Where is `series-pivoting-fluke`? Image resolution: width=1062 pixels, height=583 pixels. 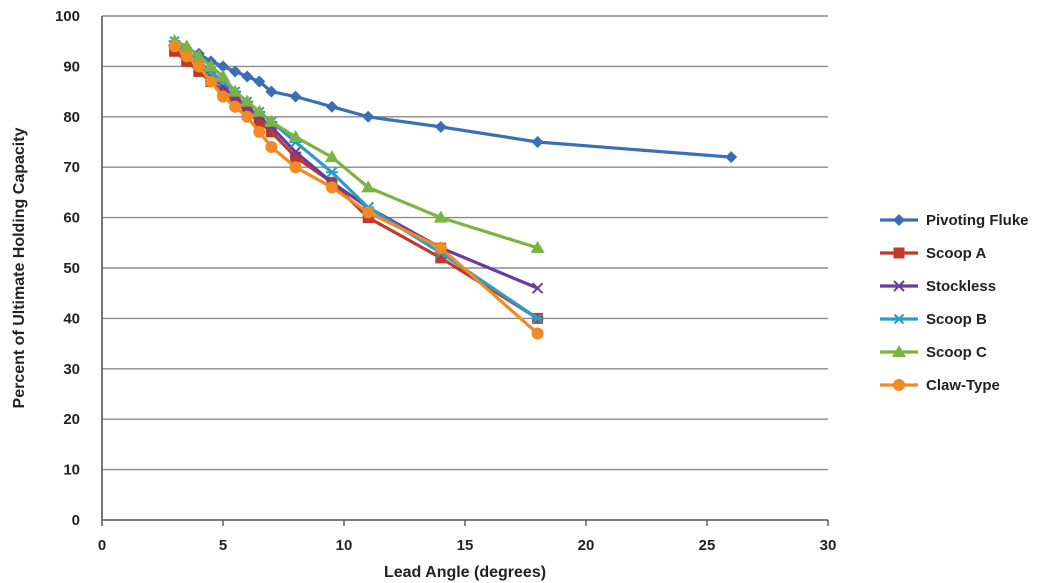
series-pivoting-fluke is located at coordinates (453, 102).